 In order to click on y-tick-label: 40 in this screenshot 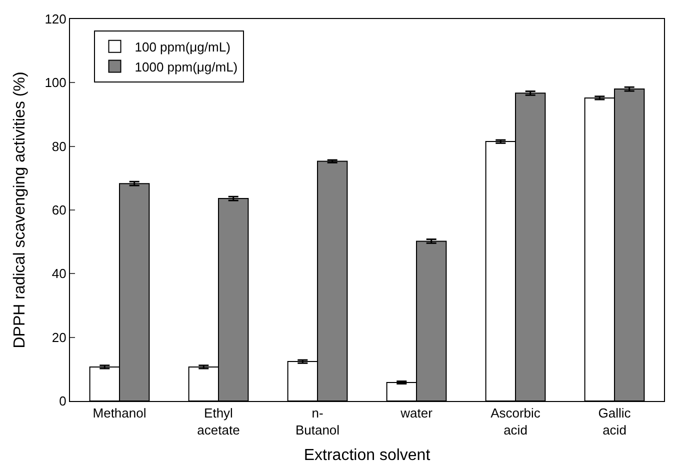, I will do `click(59, 274)`.